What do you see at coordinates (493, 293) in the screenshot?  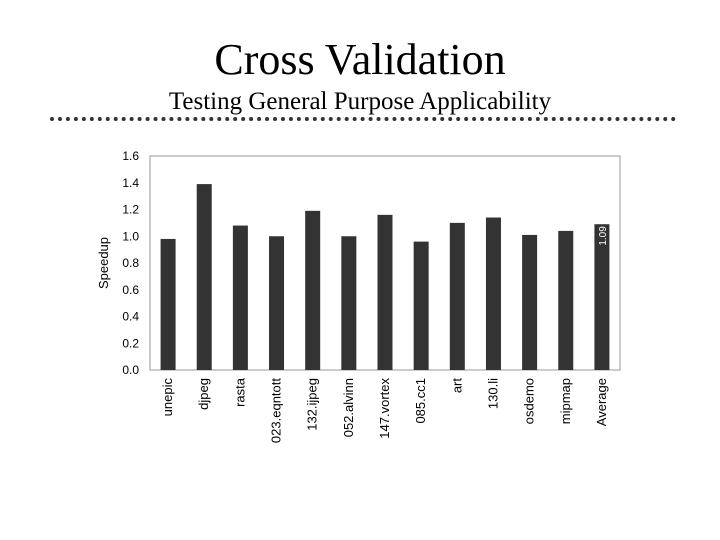 I see `bar-130.li` at bounding box center [493, 293].